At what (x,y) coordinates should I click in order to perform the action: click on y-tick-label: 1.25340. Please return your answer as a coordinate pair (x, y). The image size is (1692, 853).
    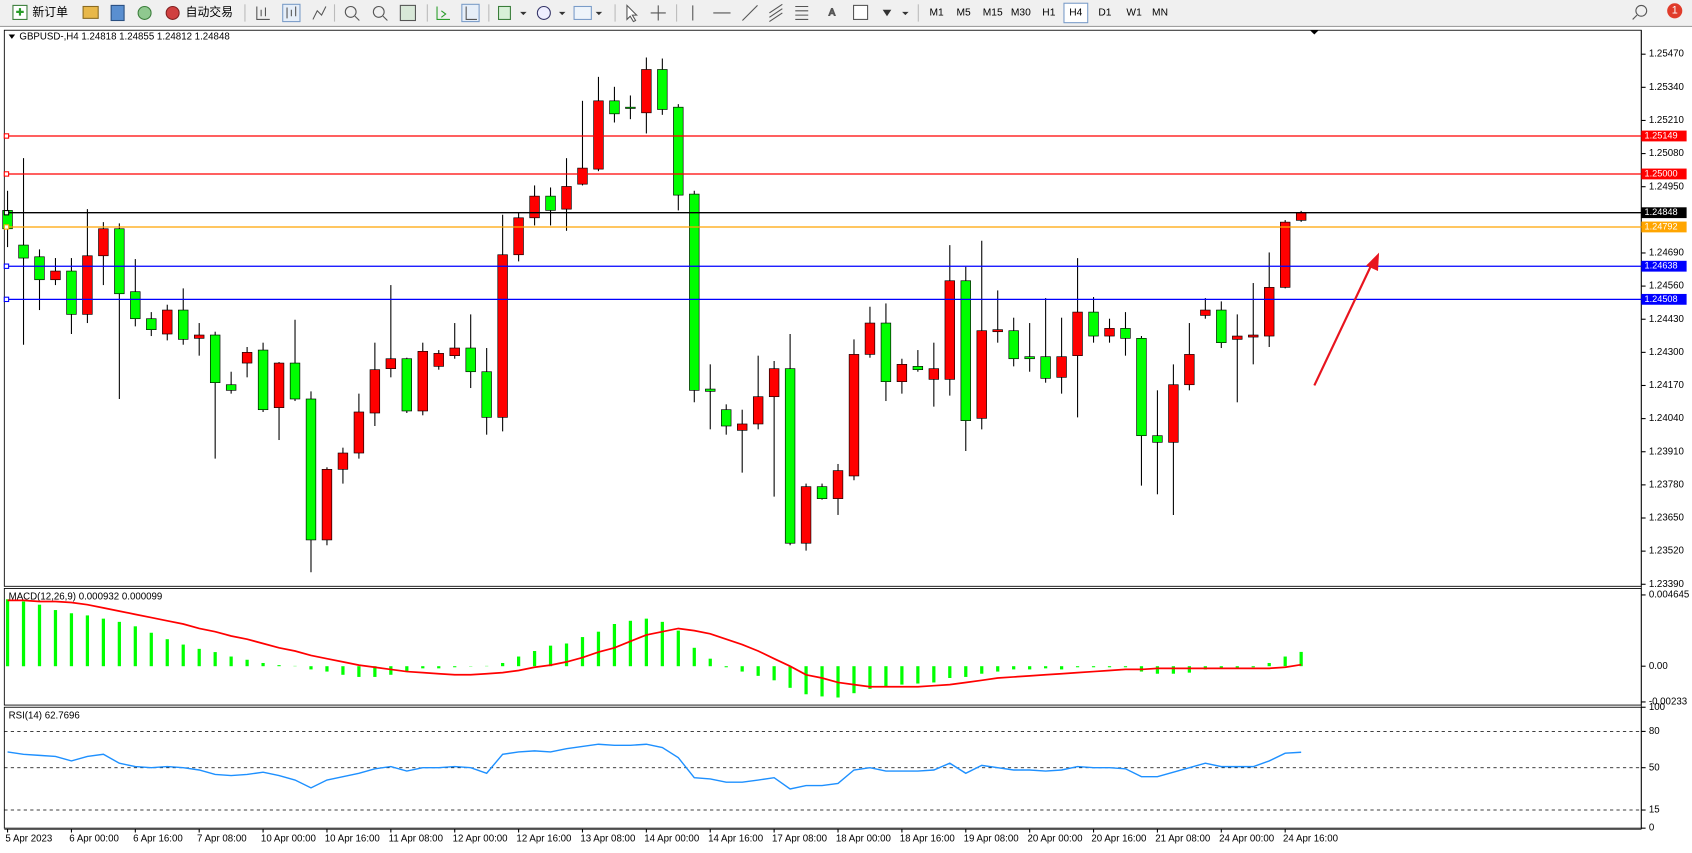
    Looking at the image, I should click on (1667, 87).